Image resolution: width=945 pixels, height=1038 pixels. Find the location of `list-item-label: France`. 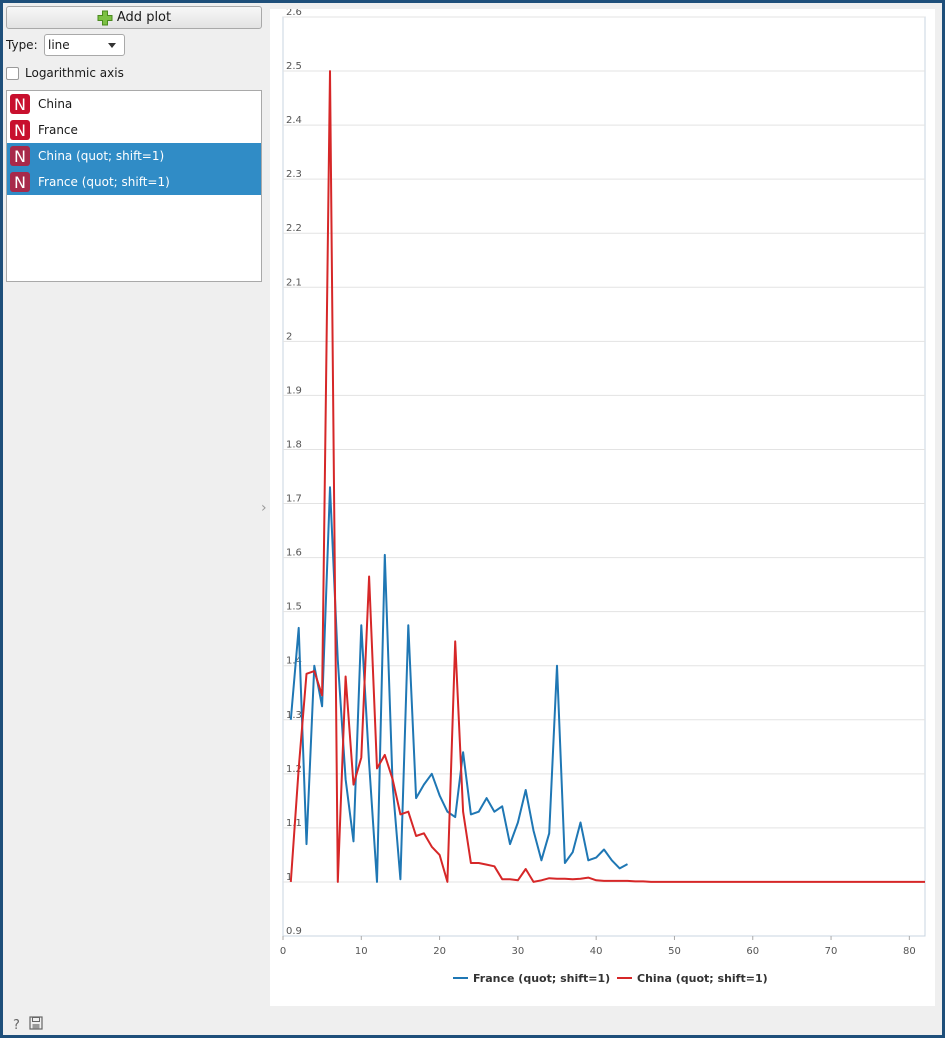

list-item-label: France is located at coordinates (58, 130).